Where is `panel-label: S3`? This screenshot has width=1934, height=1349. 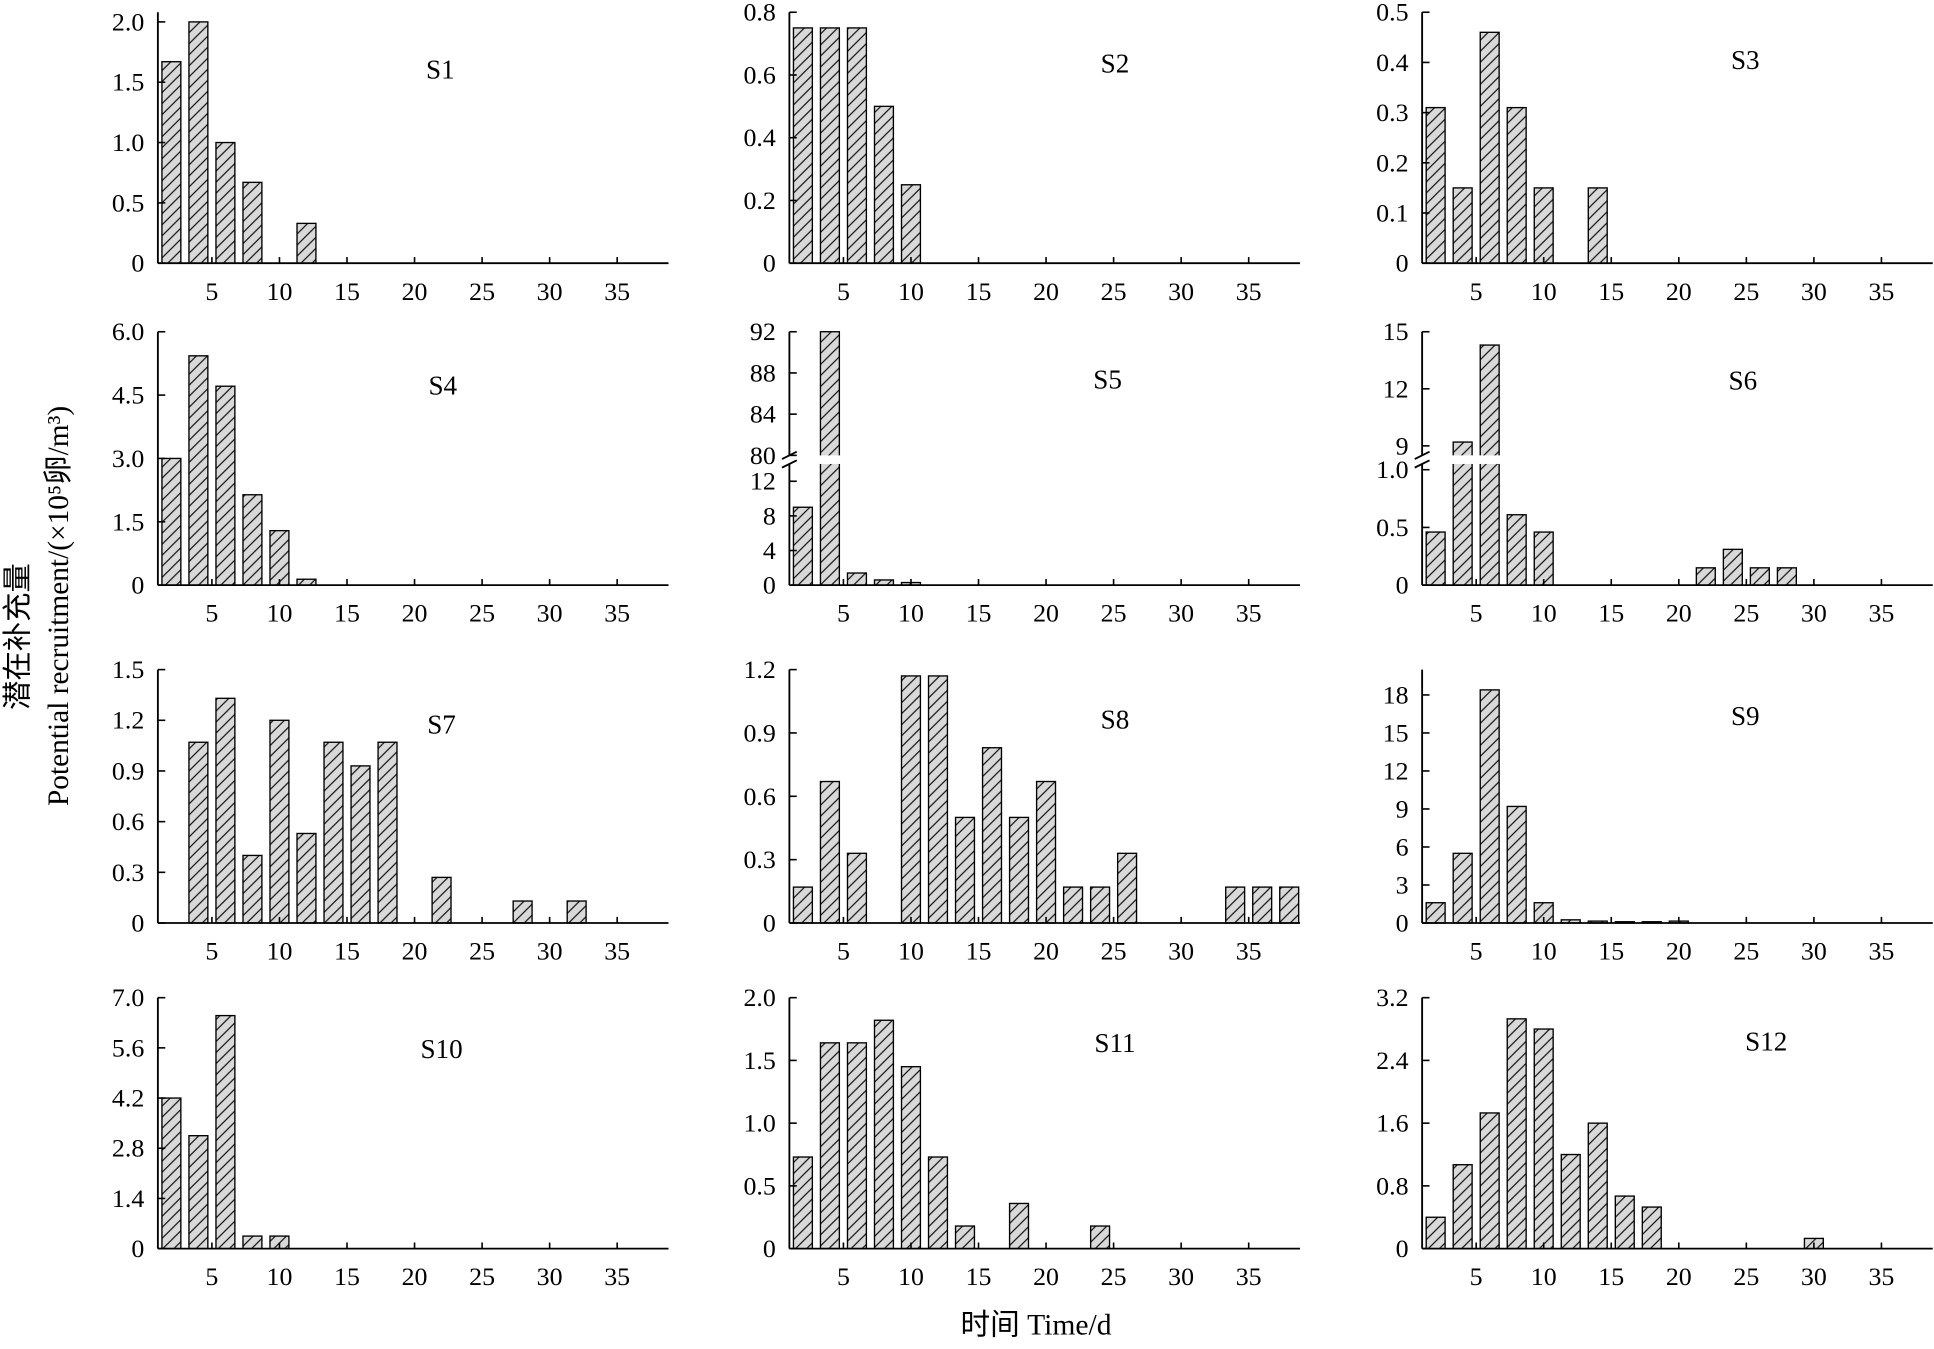
panel-label: S3 is located at coordinates (1745, 60).